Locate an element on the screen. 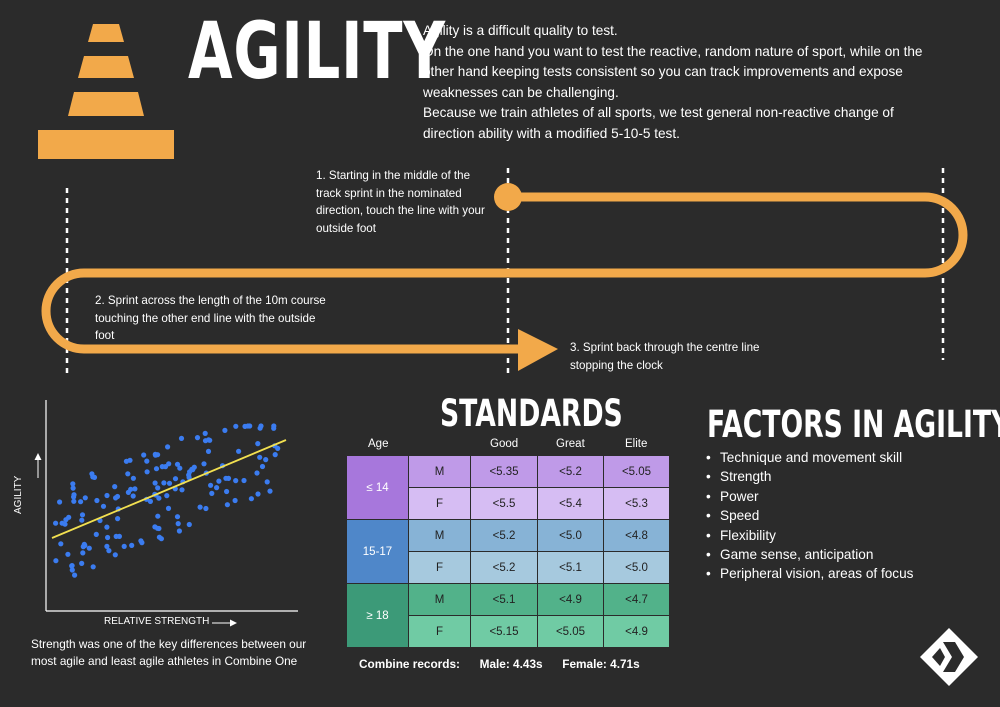 The image size is (1000, 707). table-row: F <5.15 <5.05 <4.9 is located at coordinates (508, 631).